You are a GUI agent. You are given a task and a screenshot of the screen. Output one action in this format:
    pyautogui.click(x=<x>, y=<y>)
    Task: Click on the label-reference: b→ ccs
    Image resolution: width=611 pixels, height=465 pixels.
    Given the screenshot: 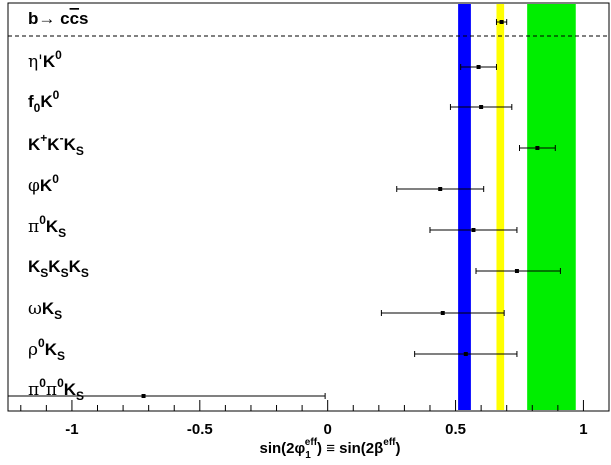 What is the action you would take?
    pyautogui.click(x=58, y=18)
    